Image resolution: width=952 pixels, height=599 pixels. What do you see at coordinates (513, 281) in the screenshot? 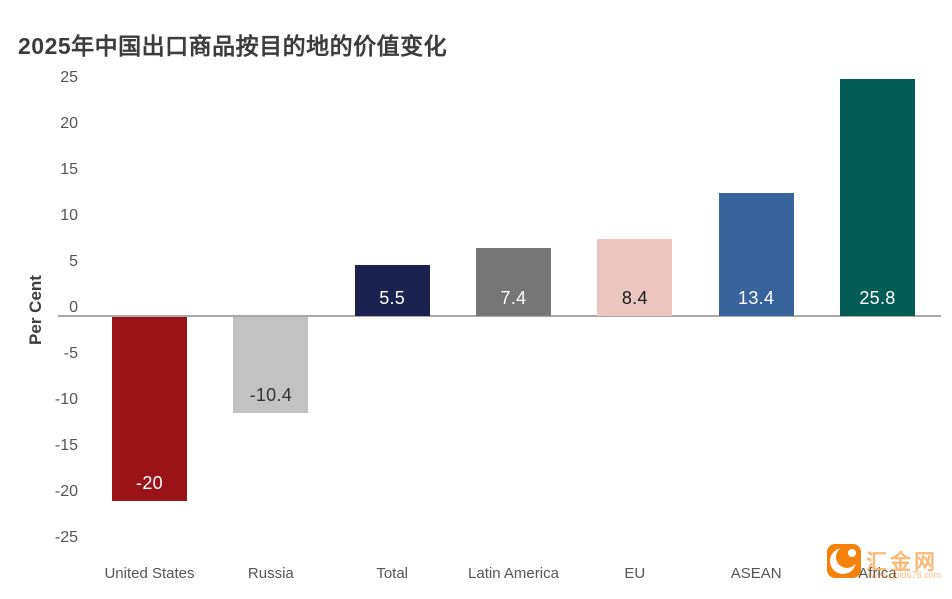
I see `bar-latin-america: 7.4` at bounding box center [513, 281].